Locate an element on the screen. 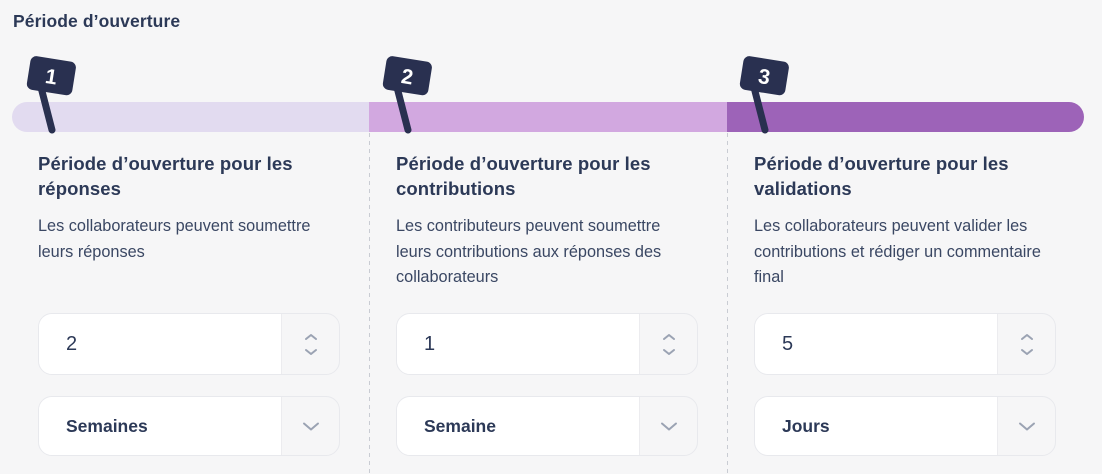  flag-2-icon: 2 is located at coordinates (407, 95).